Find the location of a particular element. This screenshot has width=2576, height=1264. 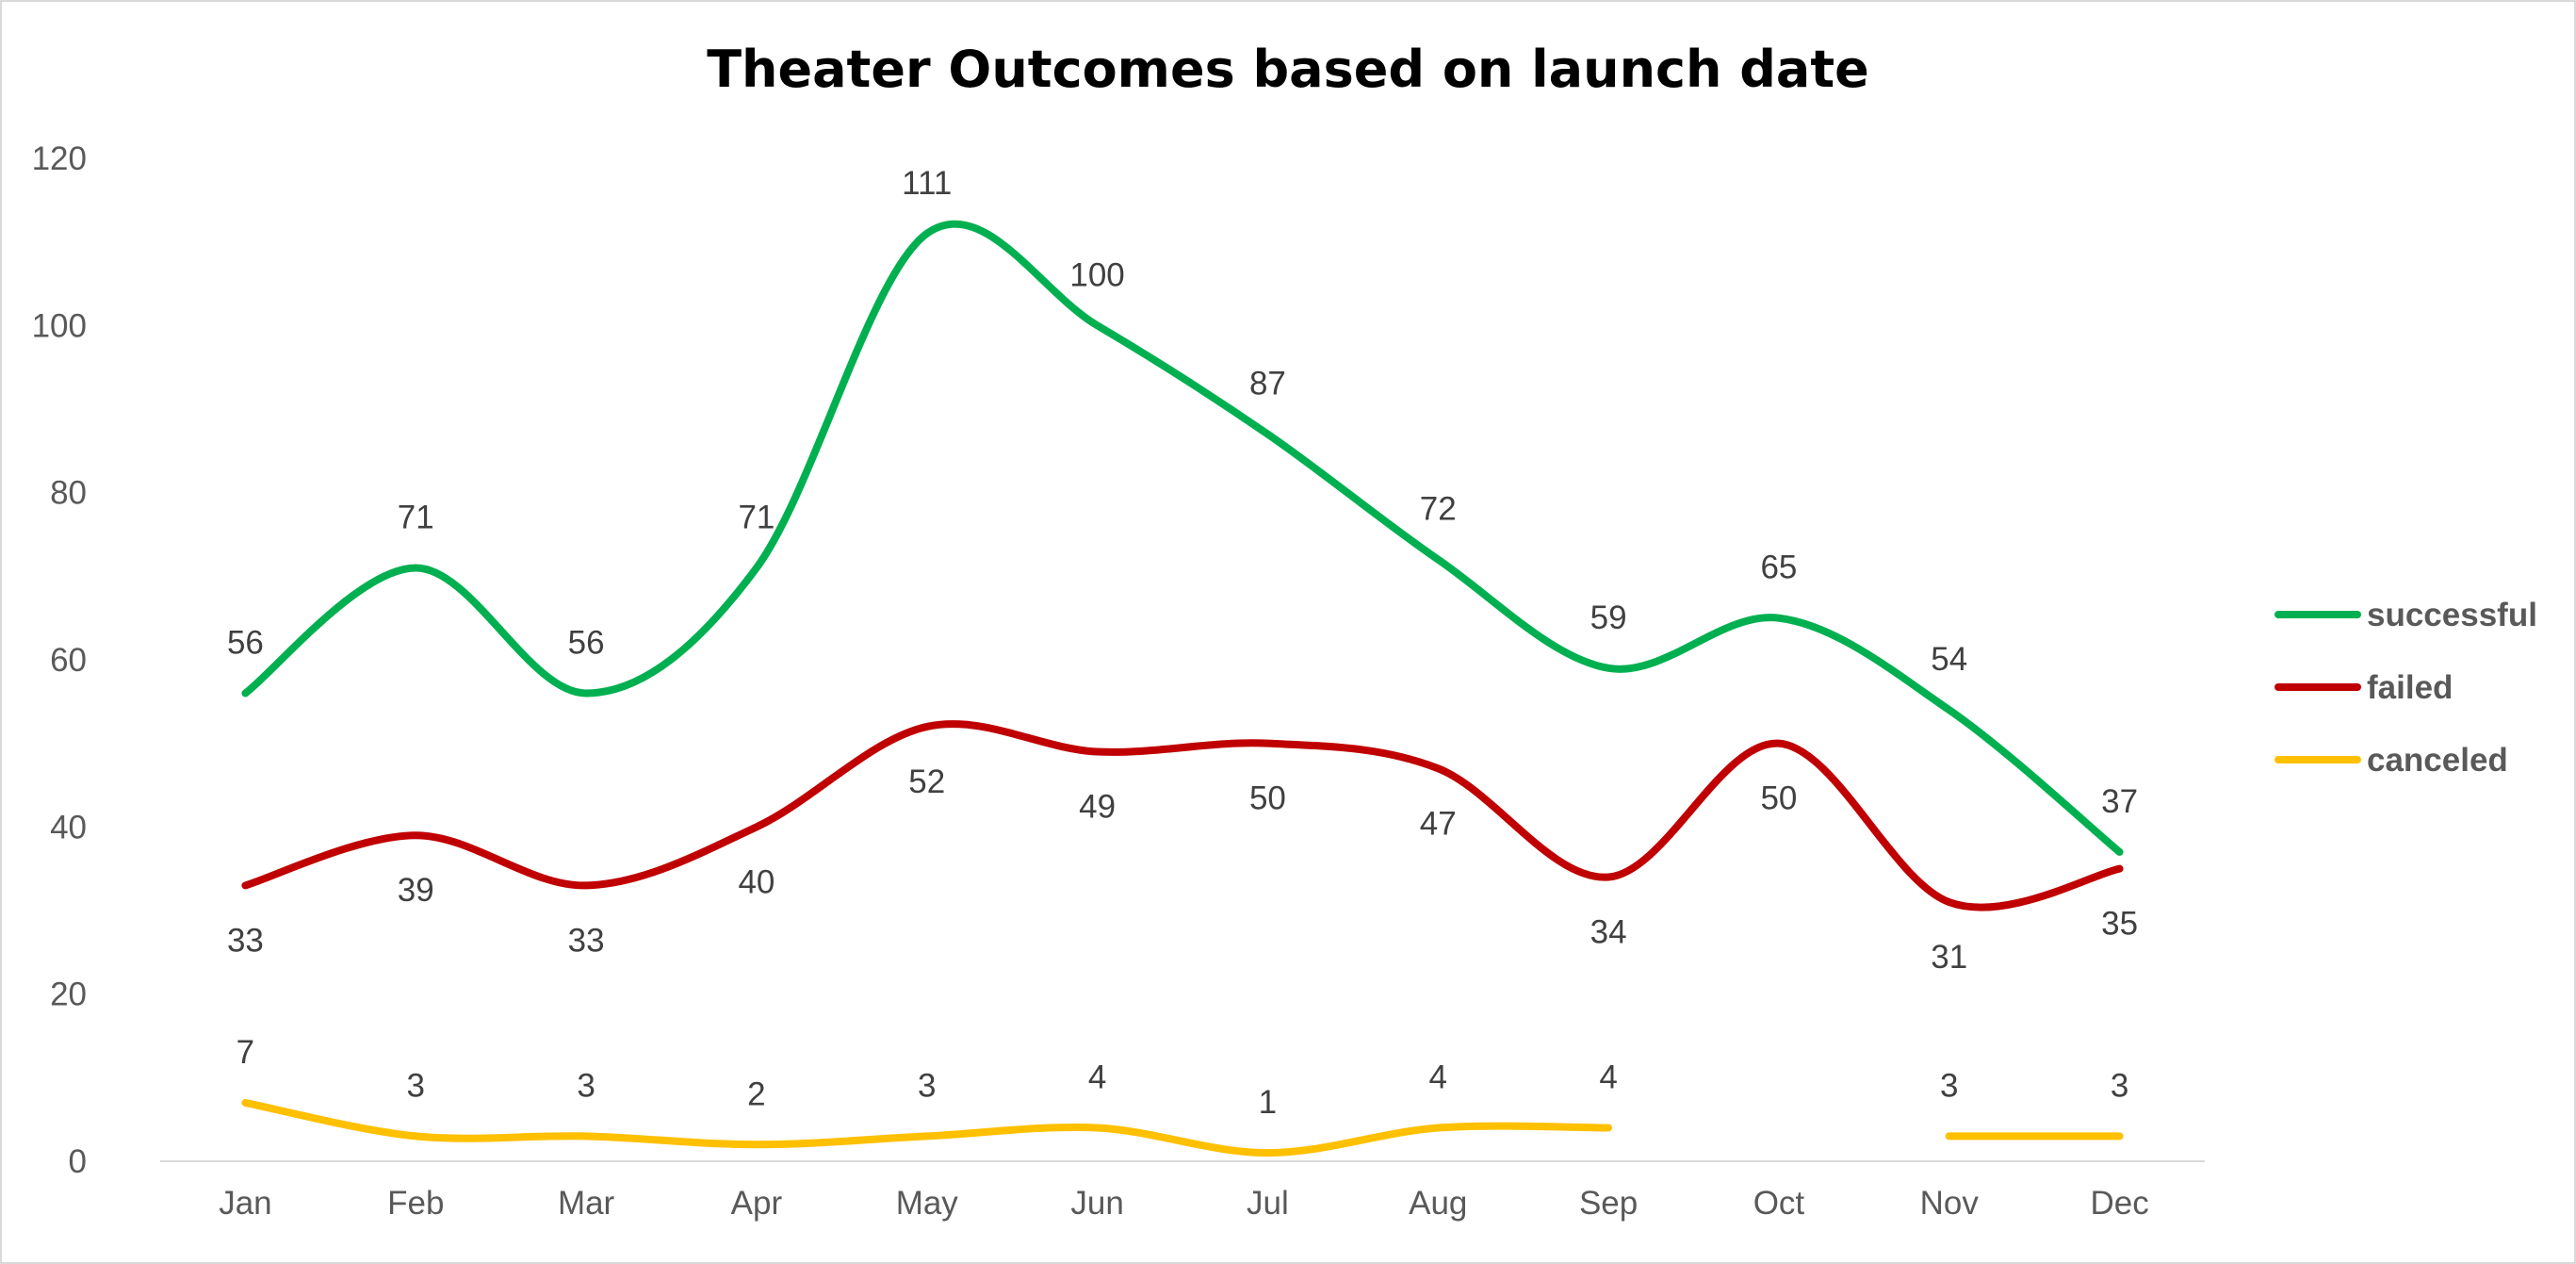

x-tick-label: Nov is located at coordinates (1950, 1203).